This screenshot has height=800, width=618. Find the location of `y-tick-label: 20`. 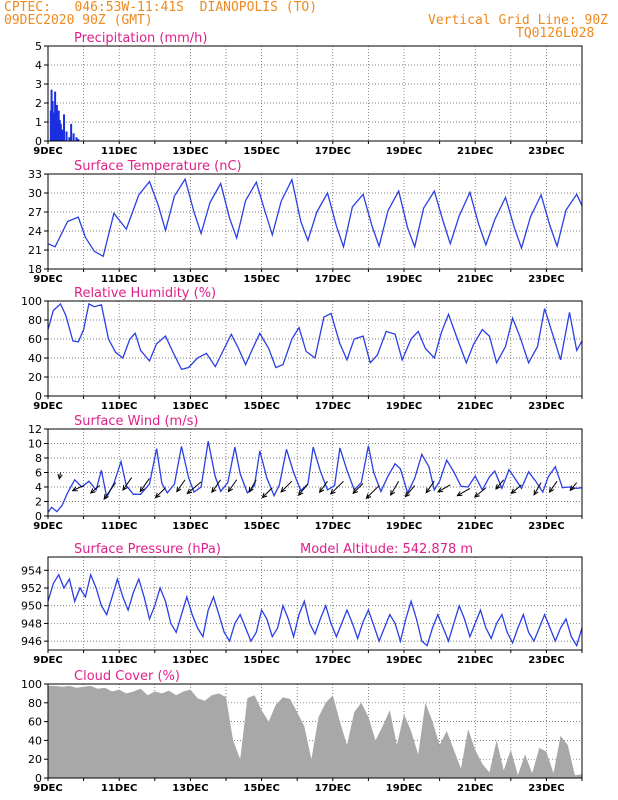

y-tick-label: 20 is located at coordinates (35, 377).